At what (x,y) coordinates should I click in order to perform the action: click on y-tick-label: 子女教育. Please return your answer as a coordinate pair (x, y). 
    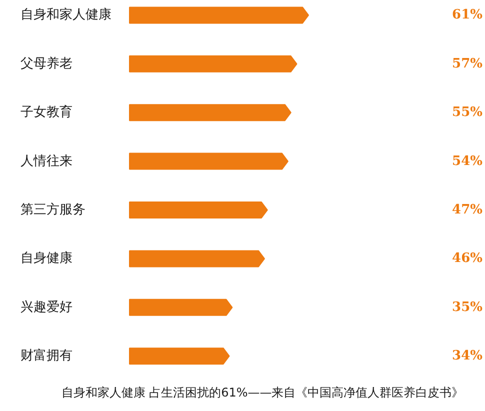
    Looking at the image, I should click on (46, 112).